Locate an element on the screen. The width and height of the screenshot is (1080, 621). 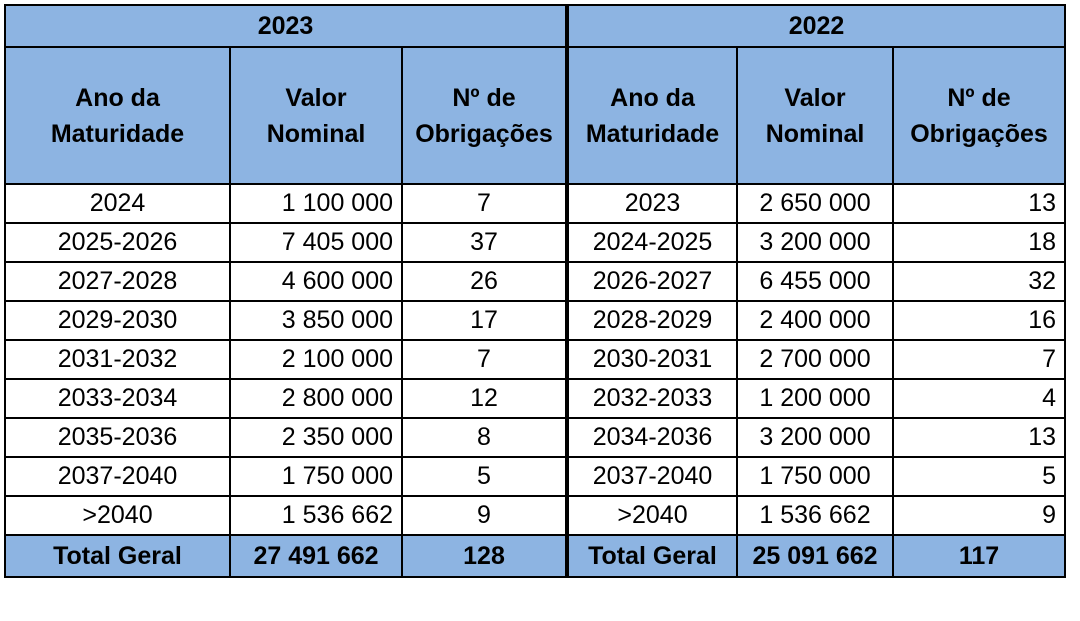
maturity-year-cell: 2032-2033 is located at coordinates (651, 398).